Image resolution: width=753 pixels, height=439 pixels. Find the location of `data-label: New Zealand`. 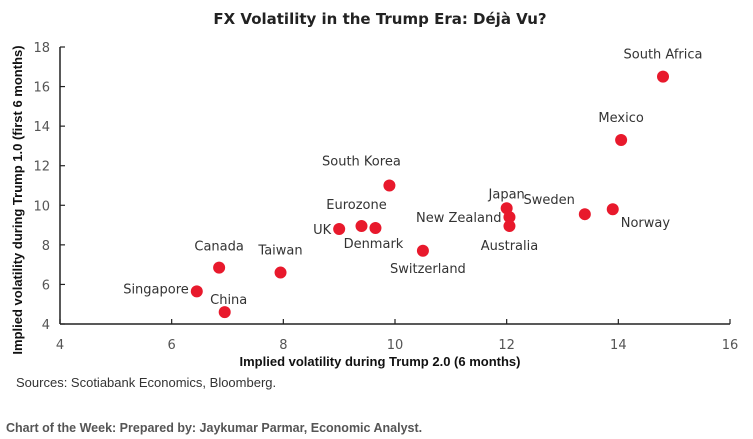

data-label: New Zealand is located at coordinates (458, 218).